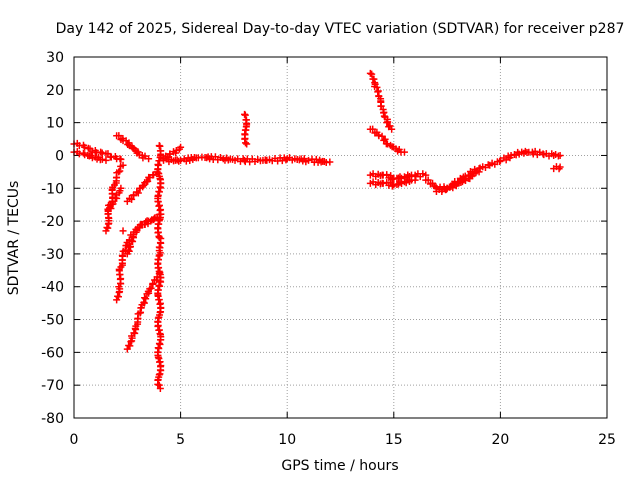 This screenshot has width=640, height=480. What do you see at coordinates (55, 124) in the screenshot?
I see `y-tick-label: 10` at bounding box center [55, 124].